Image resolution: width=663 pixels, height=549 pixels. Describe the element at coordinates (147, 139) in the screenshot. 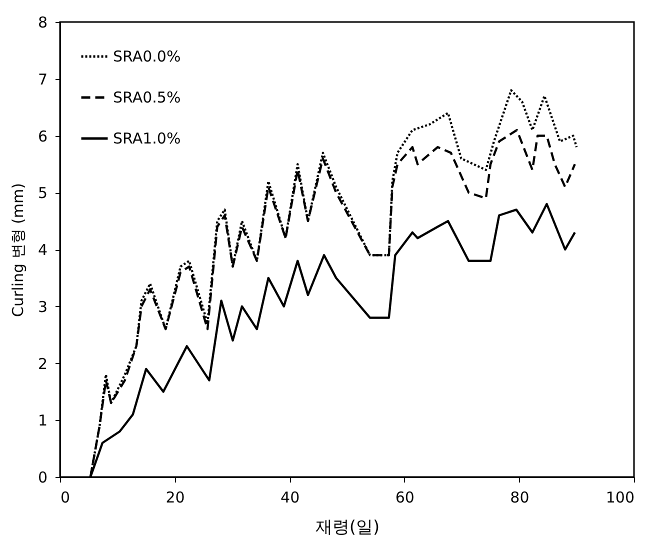

I see `legend-label: SRA1.0%` at that location.